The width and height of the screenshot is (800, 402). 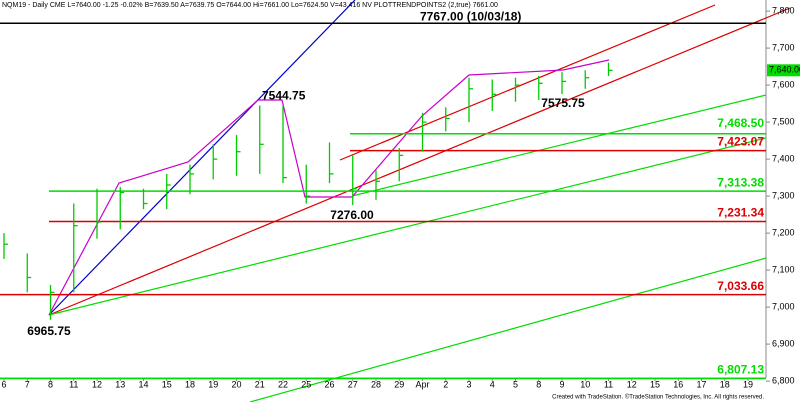 What do you see at coordinates (783, 10) in the screenshot?
I see `y-tick-label: 7,800` at bounding box center [783, 10].